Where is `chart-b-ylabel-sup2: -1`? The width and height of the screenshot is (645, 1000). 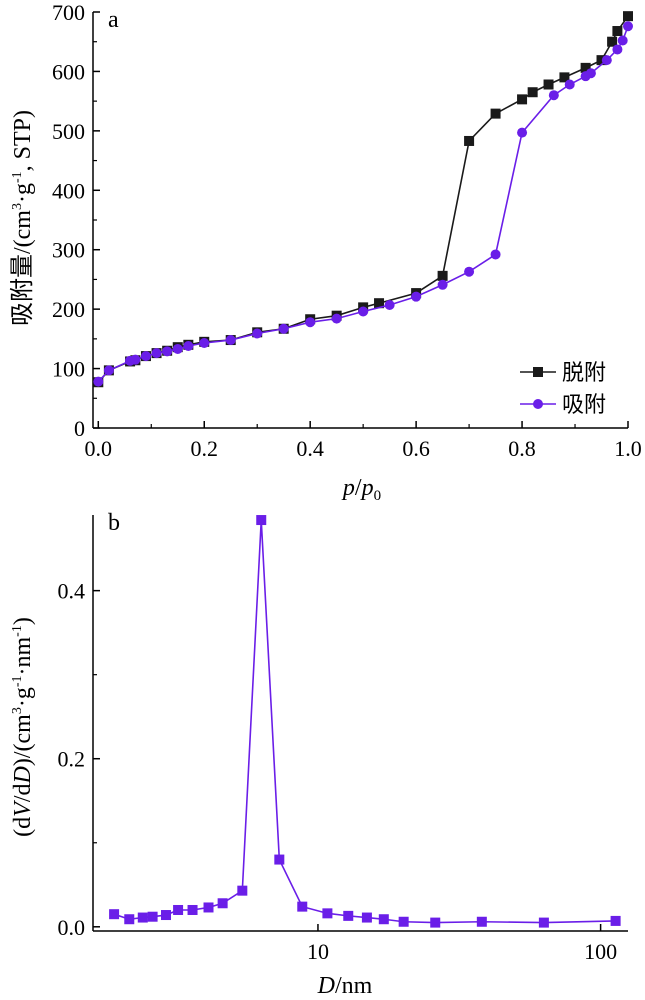
chart-b-ylabel-sup2: -1 is located at coordinates (17, 682).